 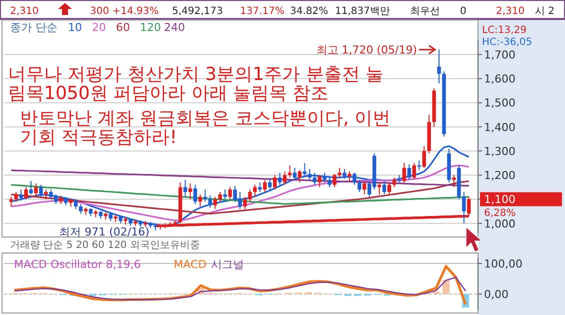 What do you see at coordinates (227, 264) in the screenshot?
I see `series-label: 시그널` at bounding box center [227, 264].